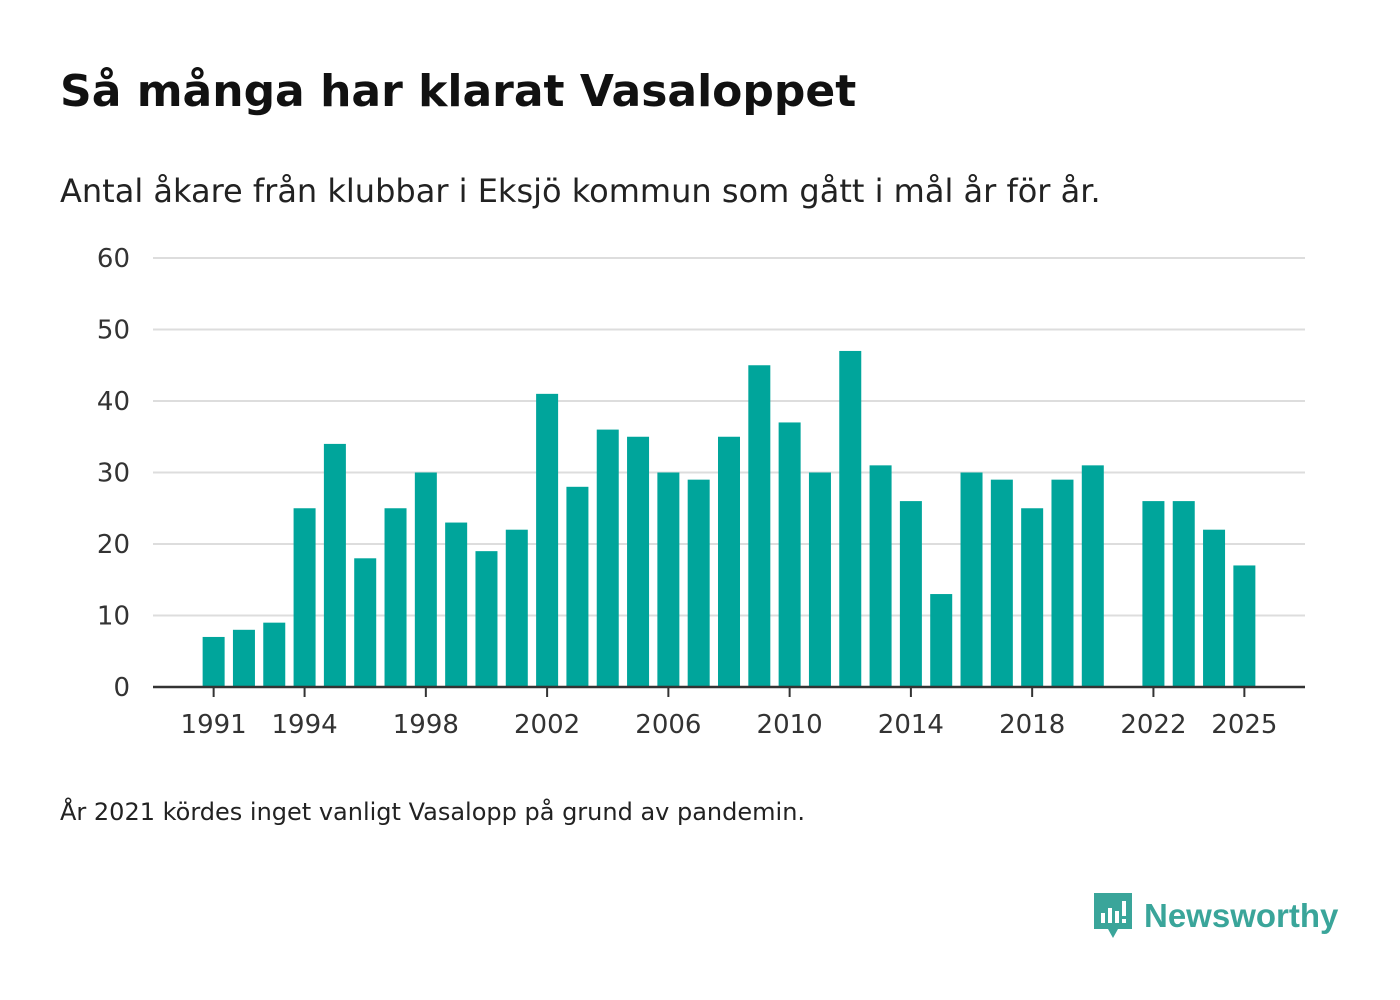  What do you see at coordinates (880, 576) in the screenshot?
I see `bar-2013` at bounding box center [880, 576].